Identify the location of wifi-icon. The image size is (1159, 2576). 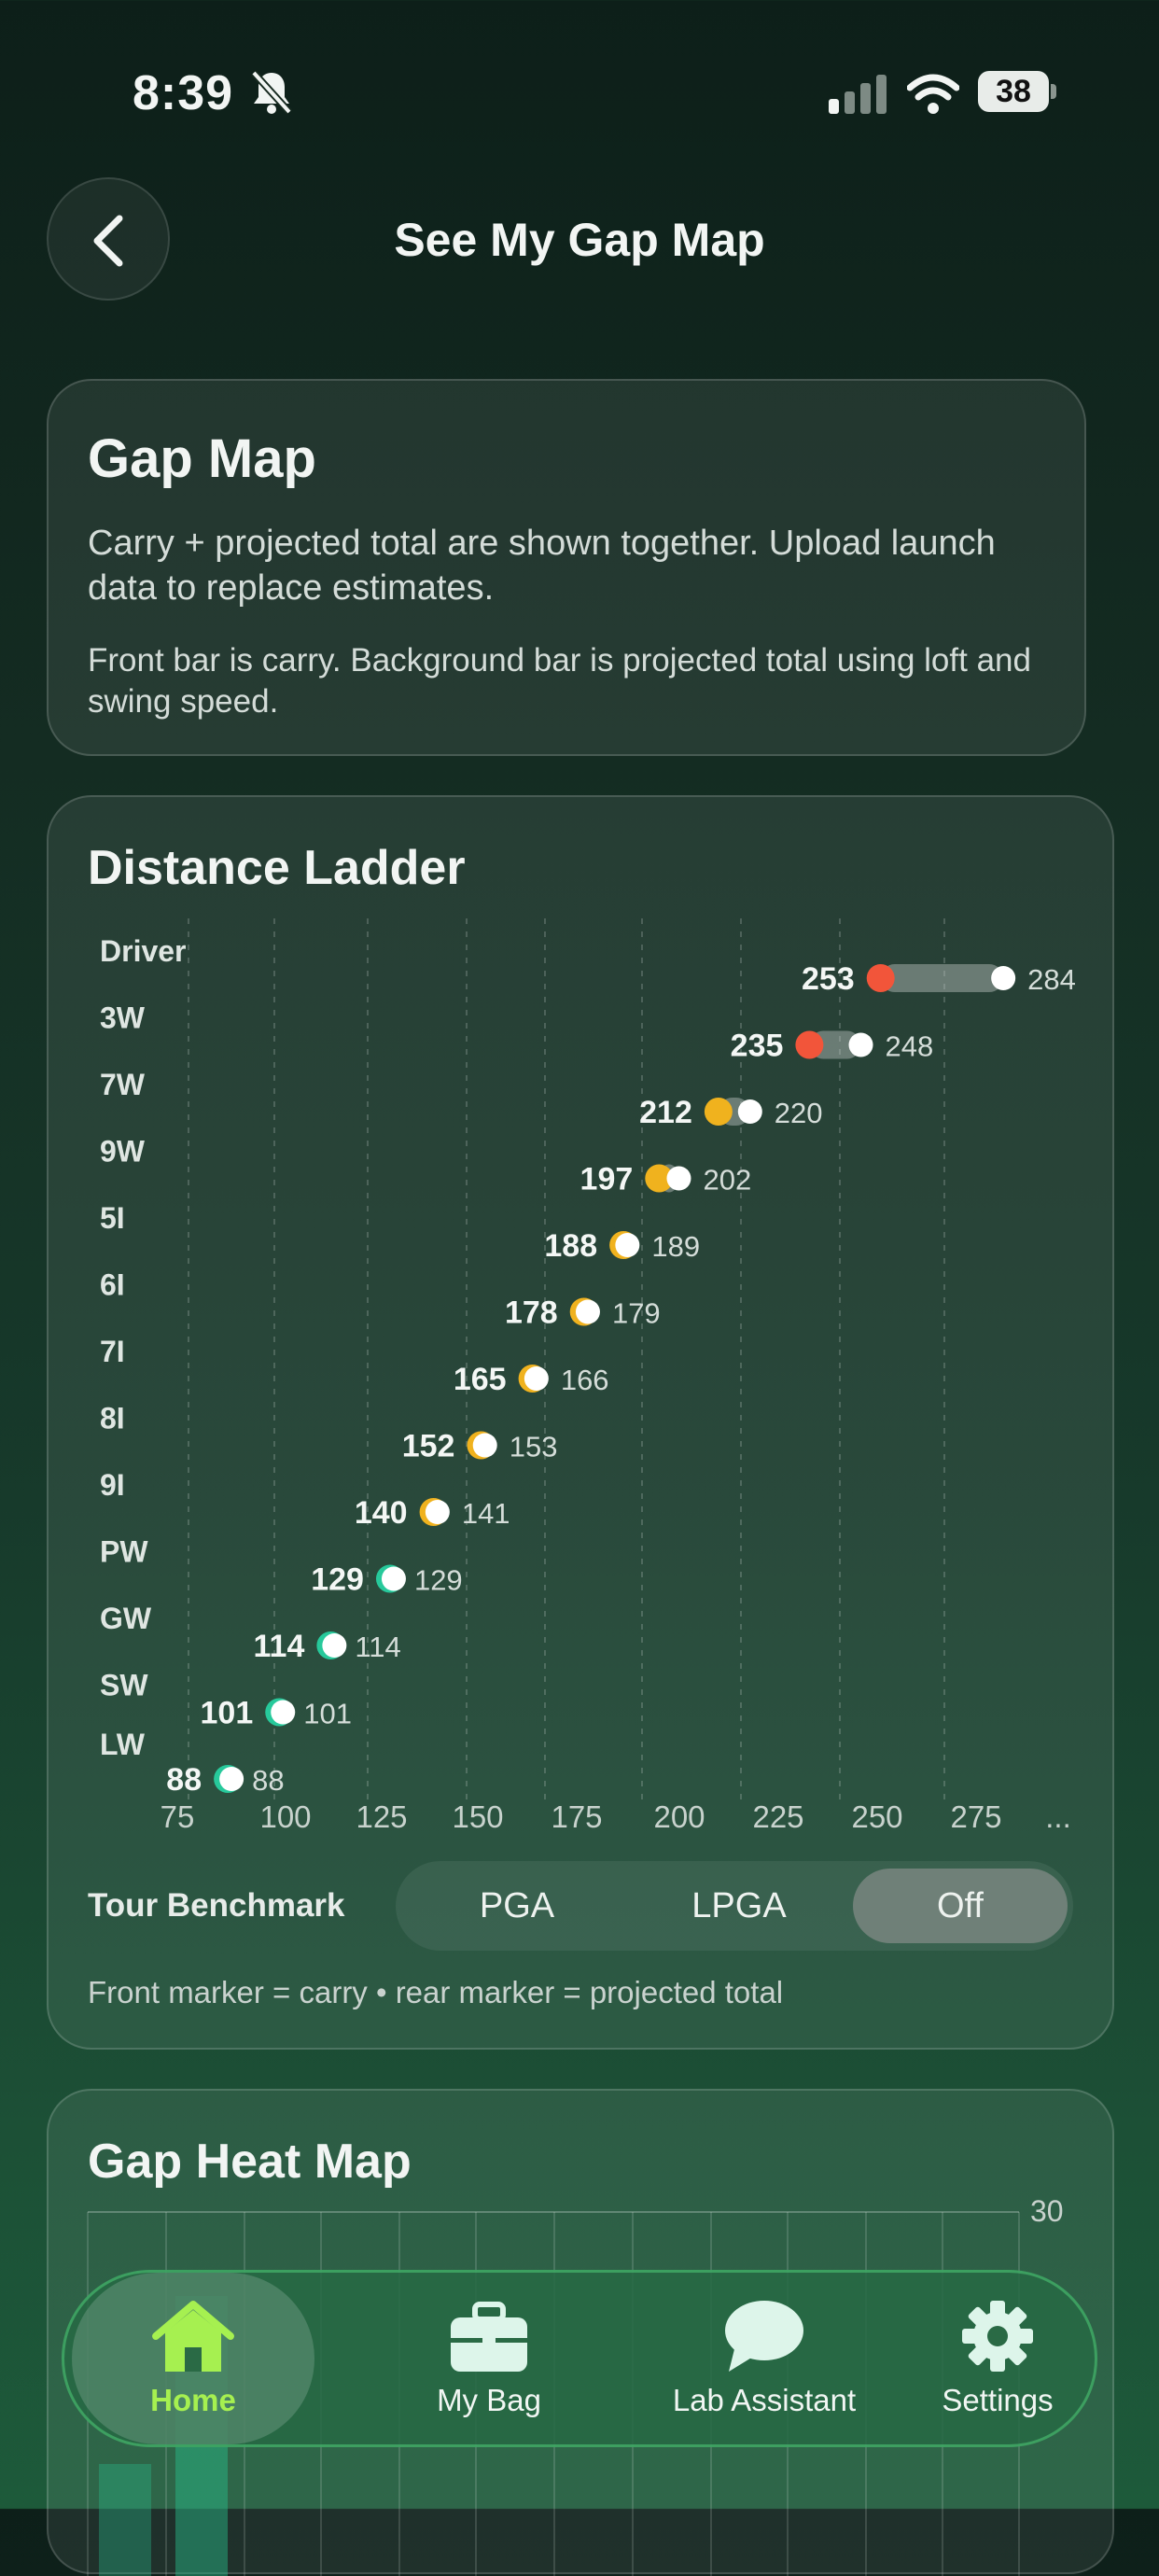
(933, 94).